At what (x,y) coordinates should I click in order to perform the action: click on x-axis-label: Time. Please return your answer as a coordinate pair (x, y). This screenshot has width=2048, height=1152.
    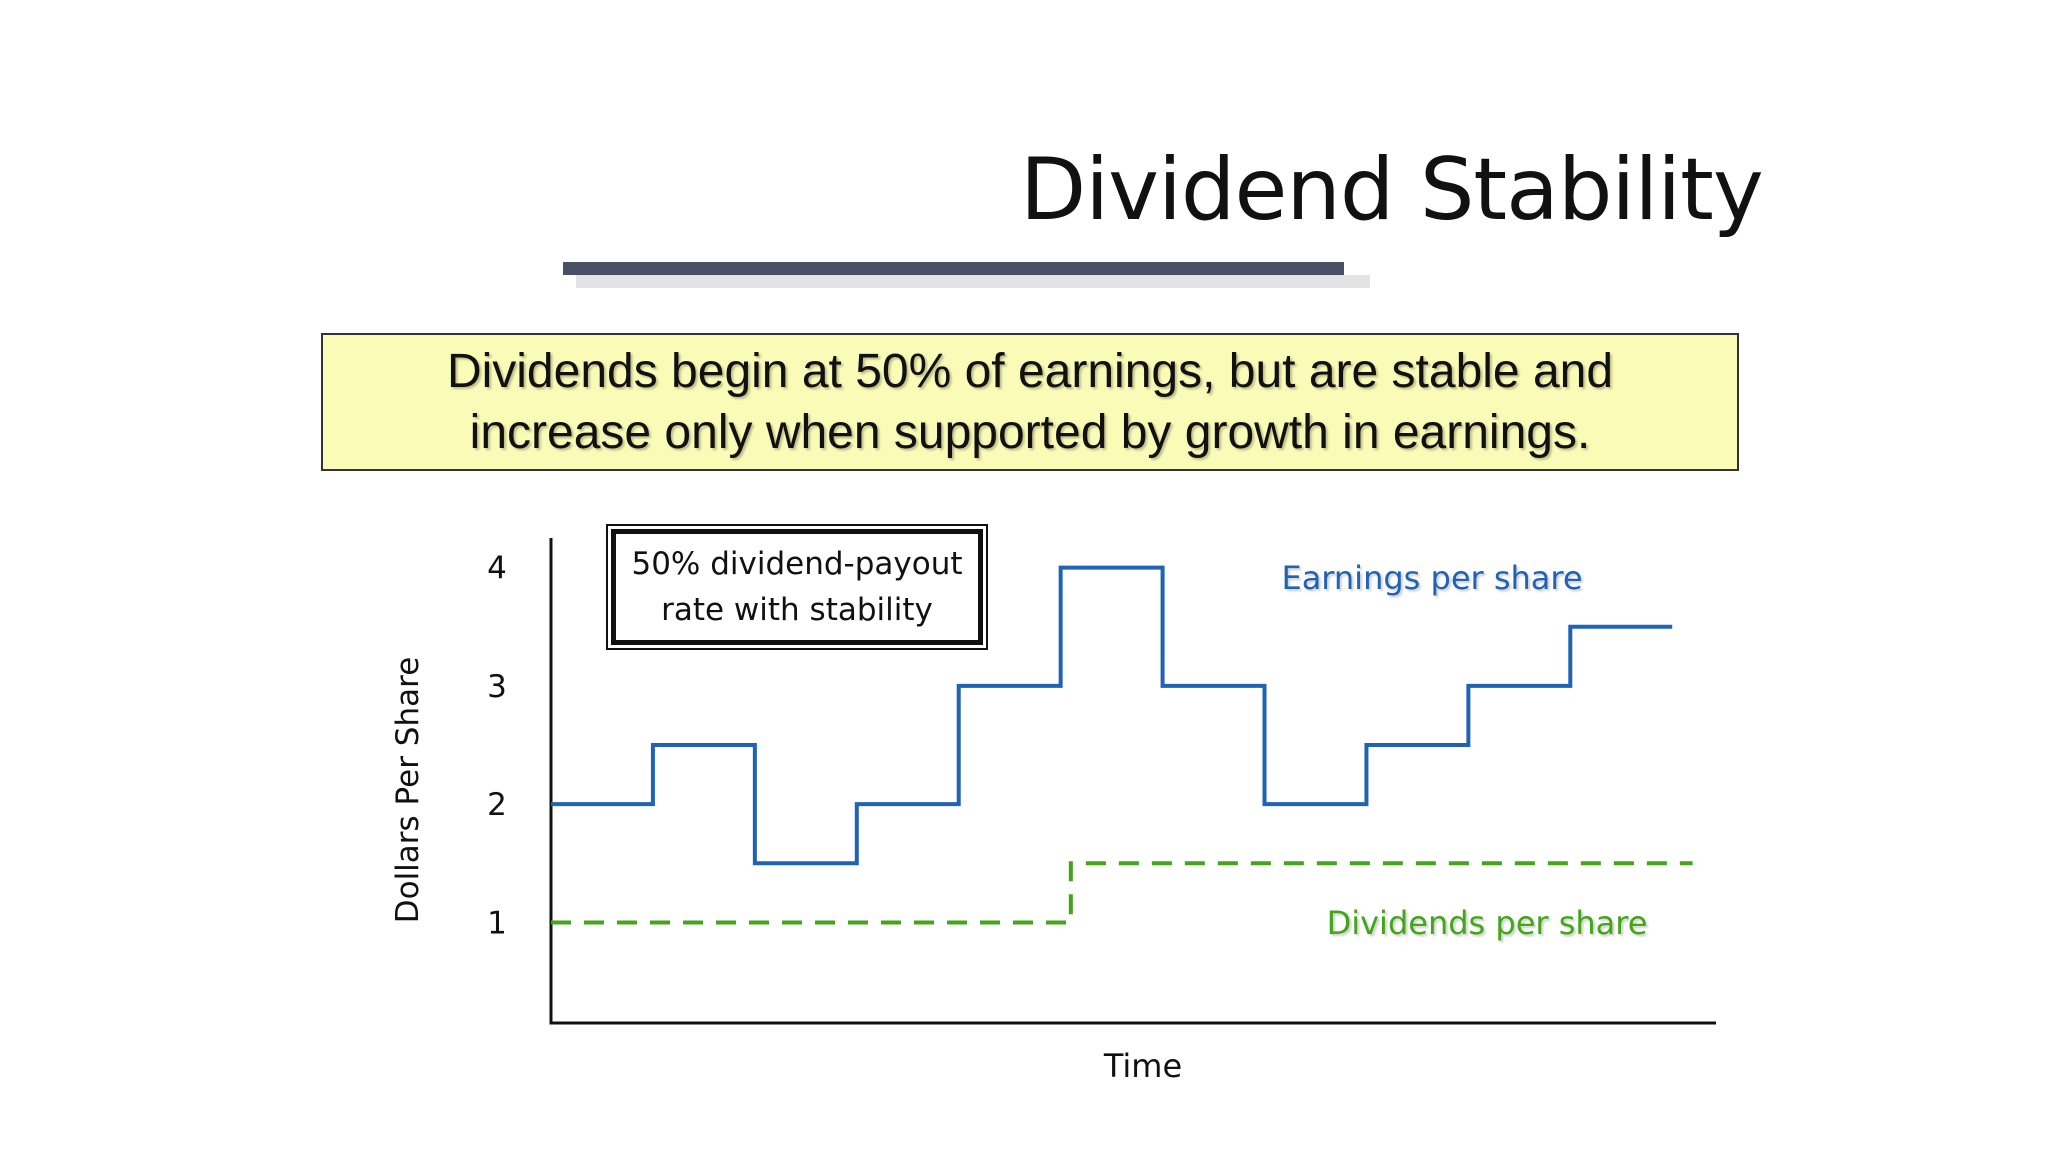
    Looking at the image, I should click on (1142, 1066).